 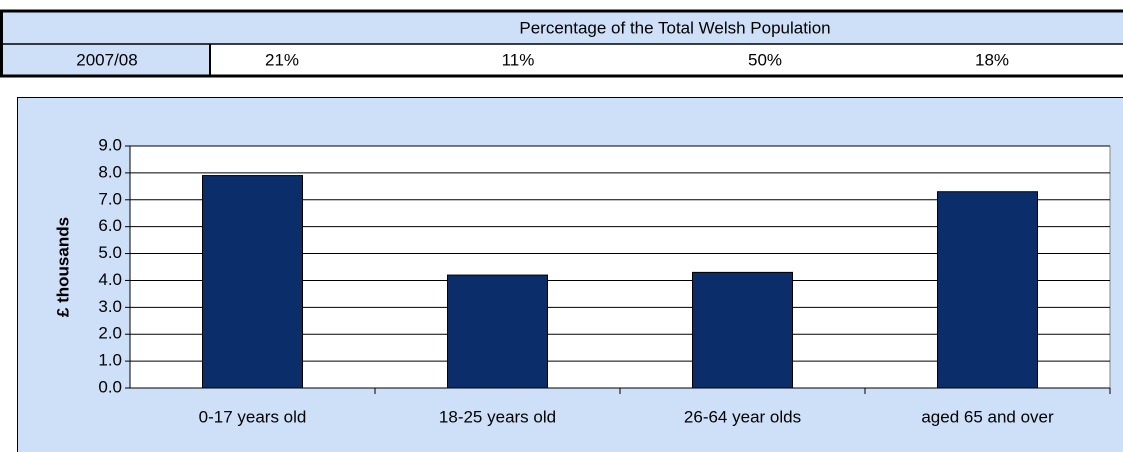 What do you see at coordinates (62, 267) in the screenshot?
I see `y-axis-title: £ thousands` at bounding box center [62, 267].